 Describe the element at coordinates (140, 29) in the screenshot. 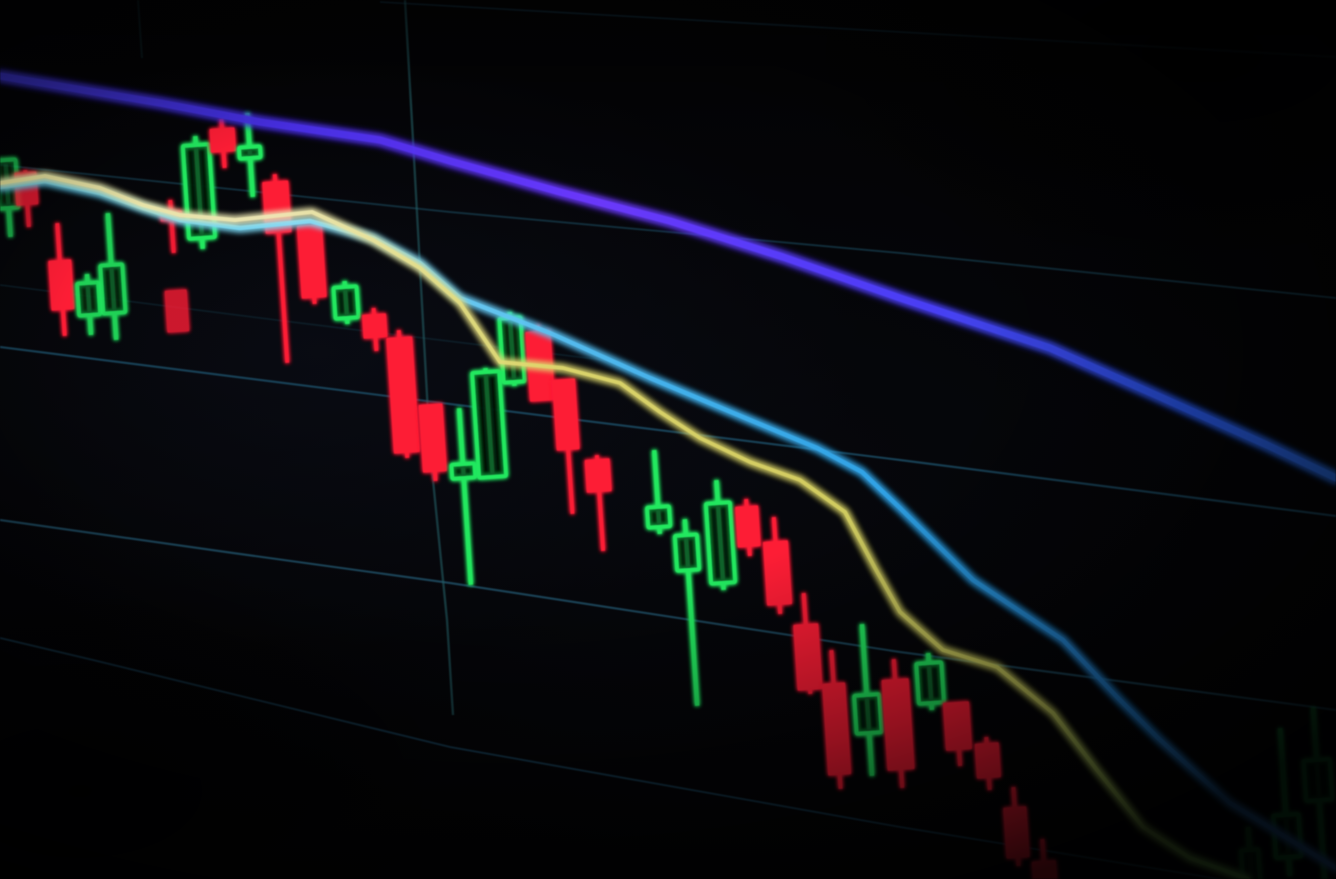

I see `gridline-vertical-left` at that location.